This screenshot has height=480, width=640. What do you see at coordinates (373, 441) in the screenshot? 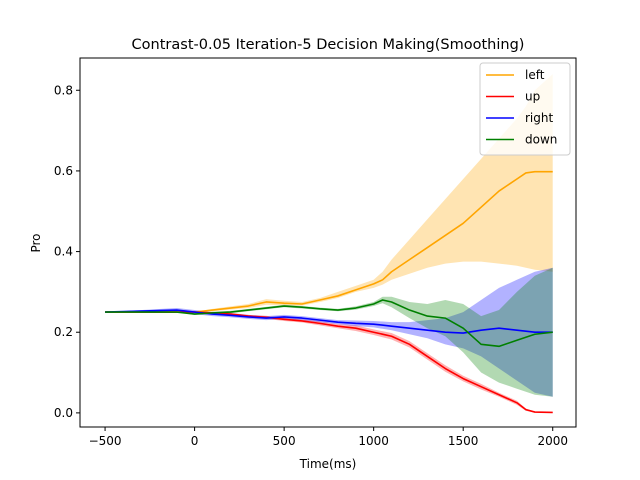
I see `x-tick-label: 1000` at bounding box center [373, 441].